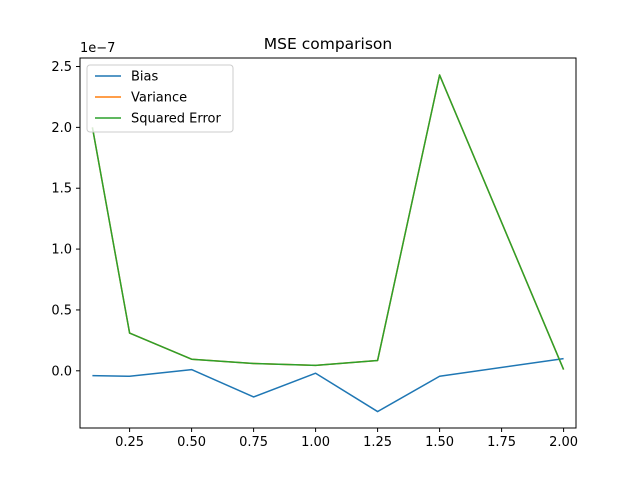 This screenshot has width=640, height=480. What do you see at coordinates (328, 385) in the screenshot?
I see `series-line-bias` at bounding box center [328, 385].